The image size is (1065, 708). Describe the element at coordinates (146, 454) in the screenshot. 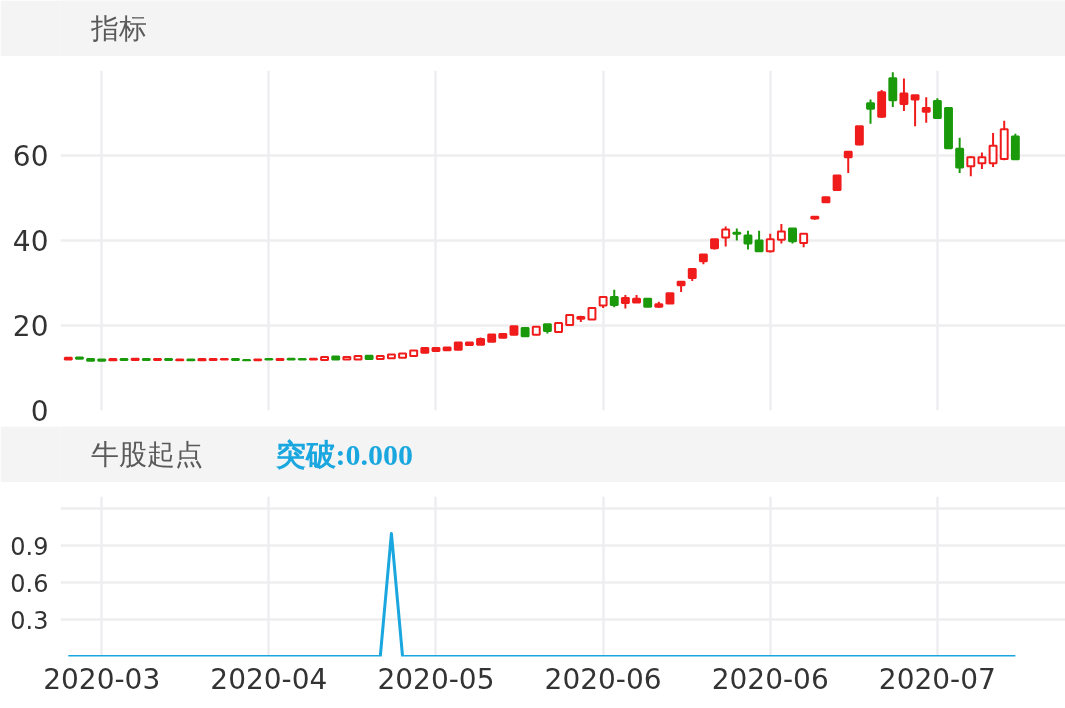

I see `chart-title: 牛股起点` at that location.